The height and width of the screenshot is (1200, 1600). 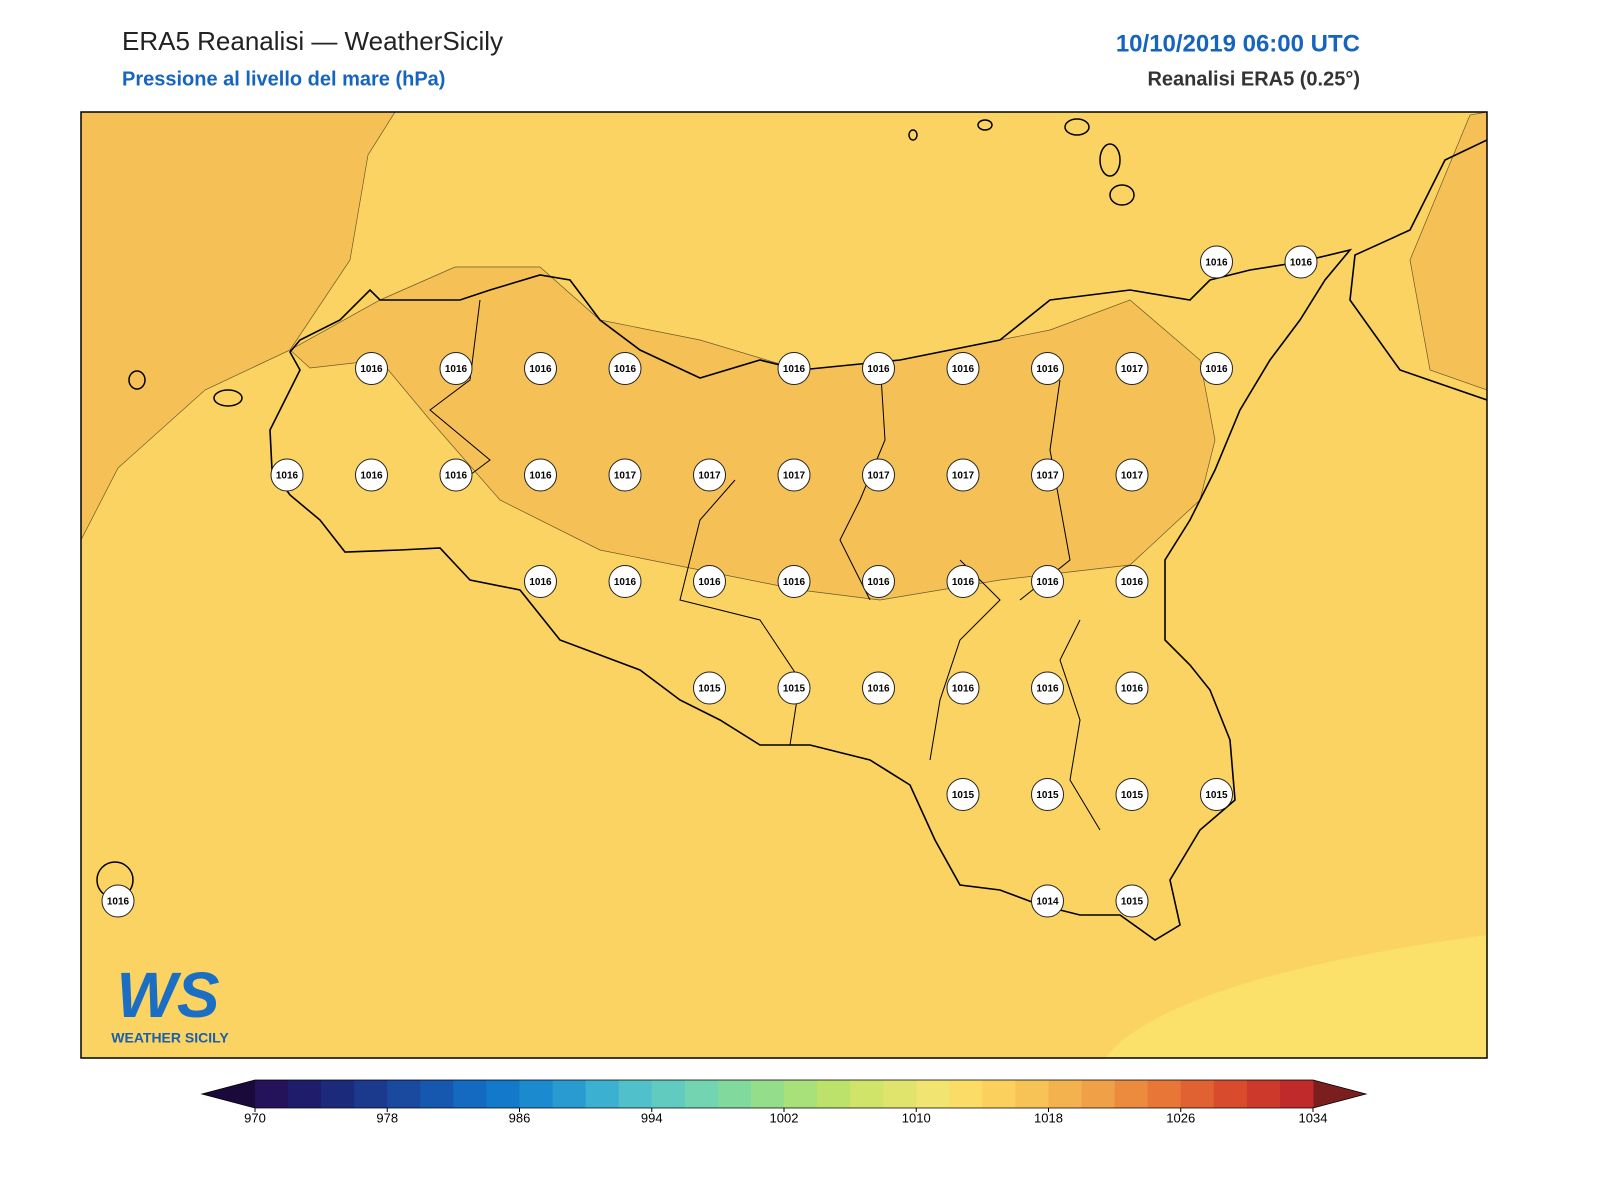 What do you see at coordinates (283, 79) in the screenshot?
I see `subtitle: Pressione al livello del mare (hPa)` at bounding box center [283, 79].